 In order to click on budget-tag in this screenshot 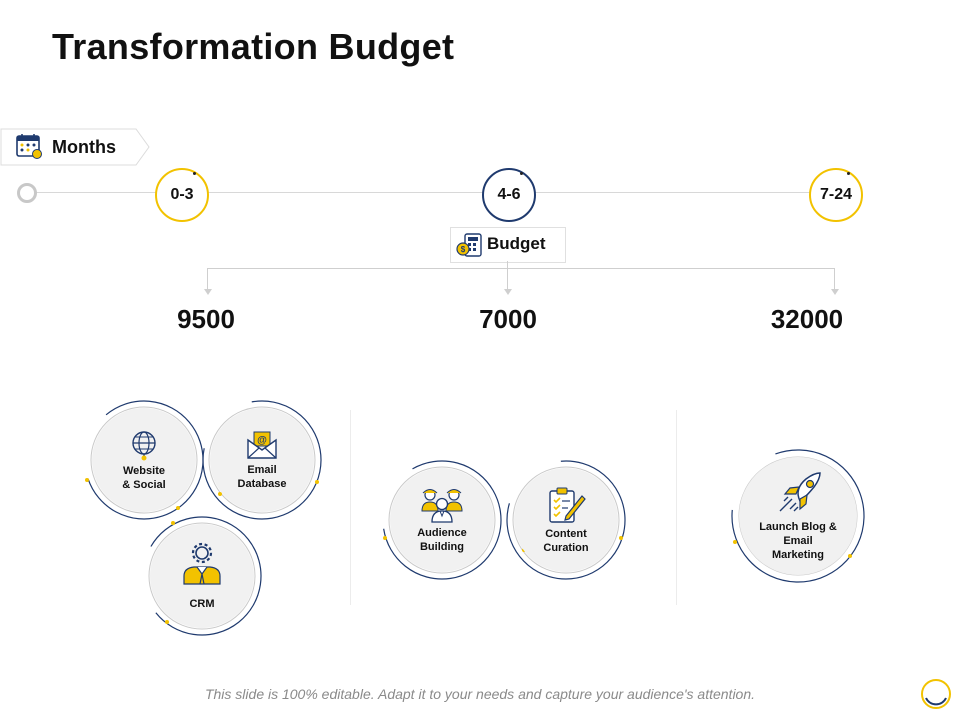, I will do `click(508, 245)`.